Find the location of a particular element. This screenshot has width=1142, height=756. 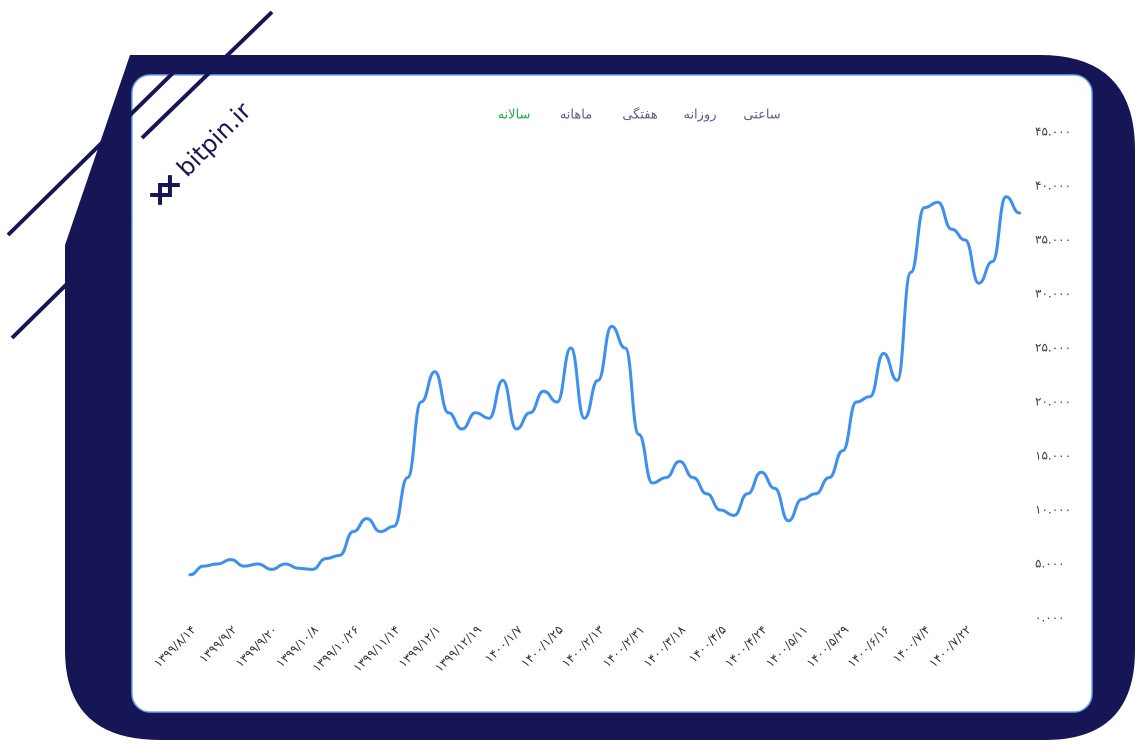

tab: هفتگی is located at coordinates (640, 115).